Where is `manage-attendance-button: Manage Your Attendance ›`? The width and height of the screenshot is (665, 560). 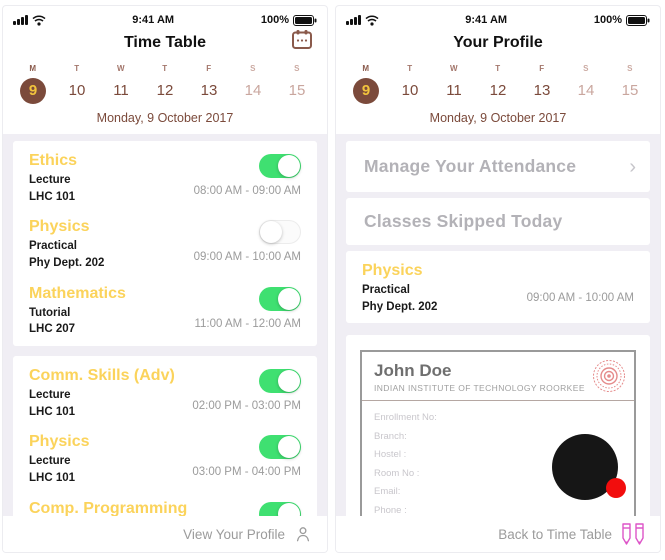 manage-attendance-button: Manage Your Attendance › is located at coordinates (498, 166).